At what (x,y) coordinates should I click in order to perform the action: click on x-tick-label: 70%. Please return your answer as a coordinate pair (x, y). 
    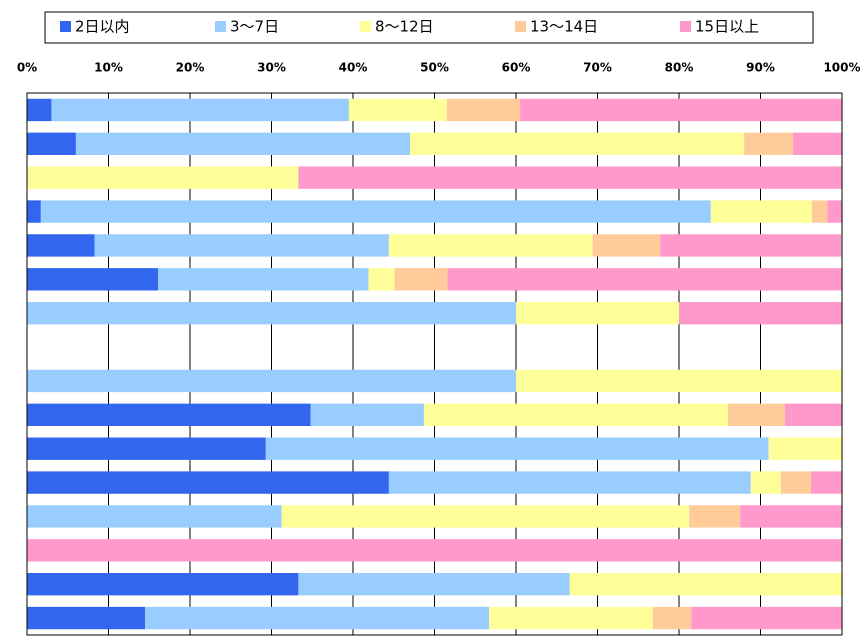
    Looking at the image, I should click on (597, 68).